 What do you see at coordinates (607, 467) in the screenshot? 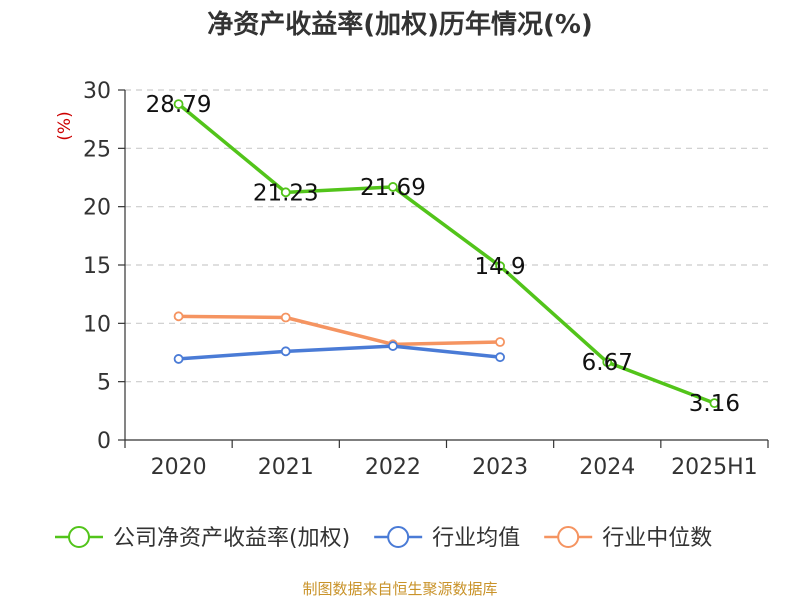
I see `x-tick-label: 2024` at bounding box center [607, 467].